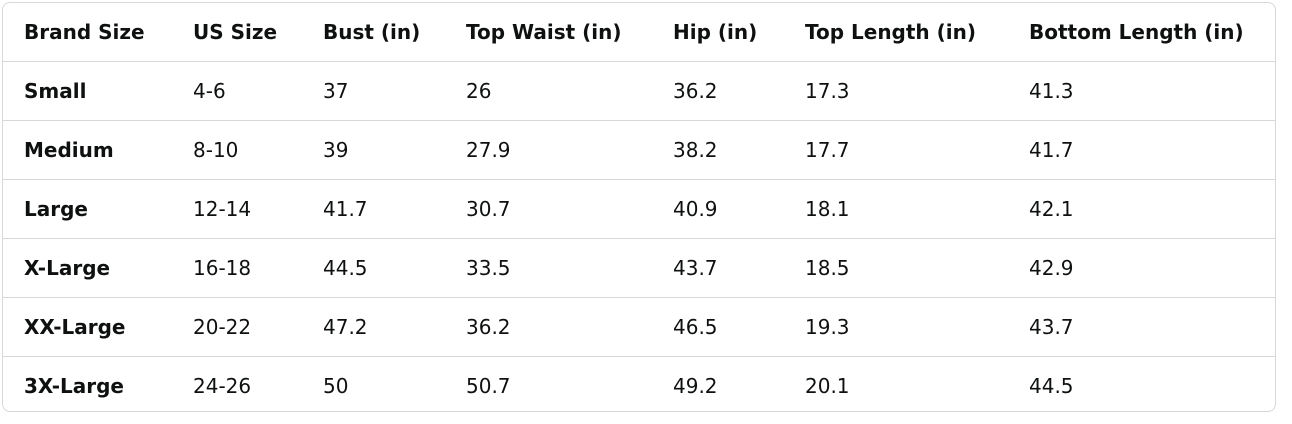  What do you see at coordinates (544, 32) in the screenshot?
I see `header-cell: Top Waist (in)` at bounding box center [544, 32].